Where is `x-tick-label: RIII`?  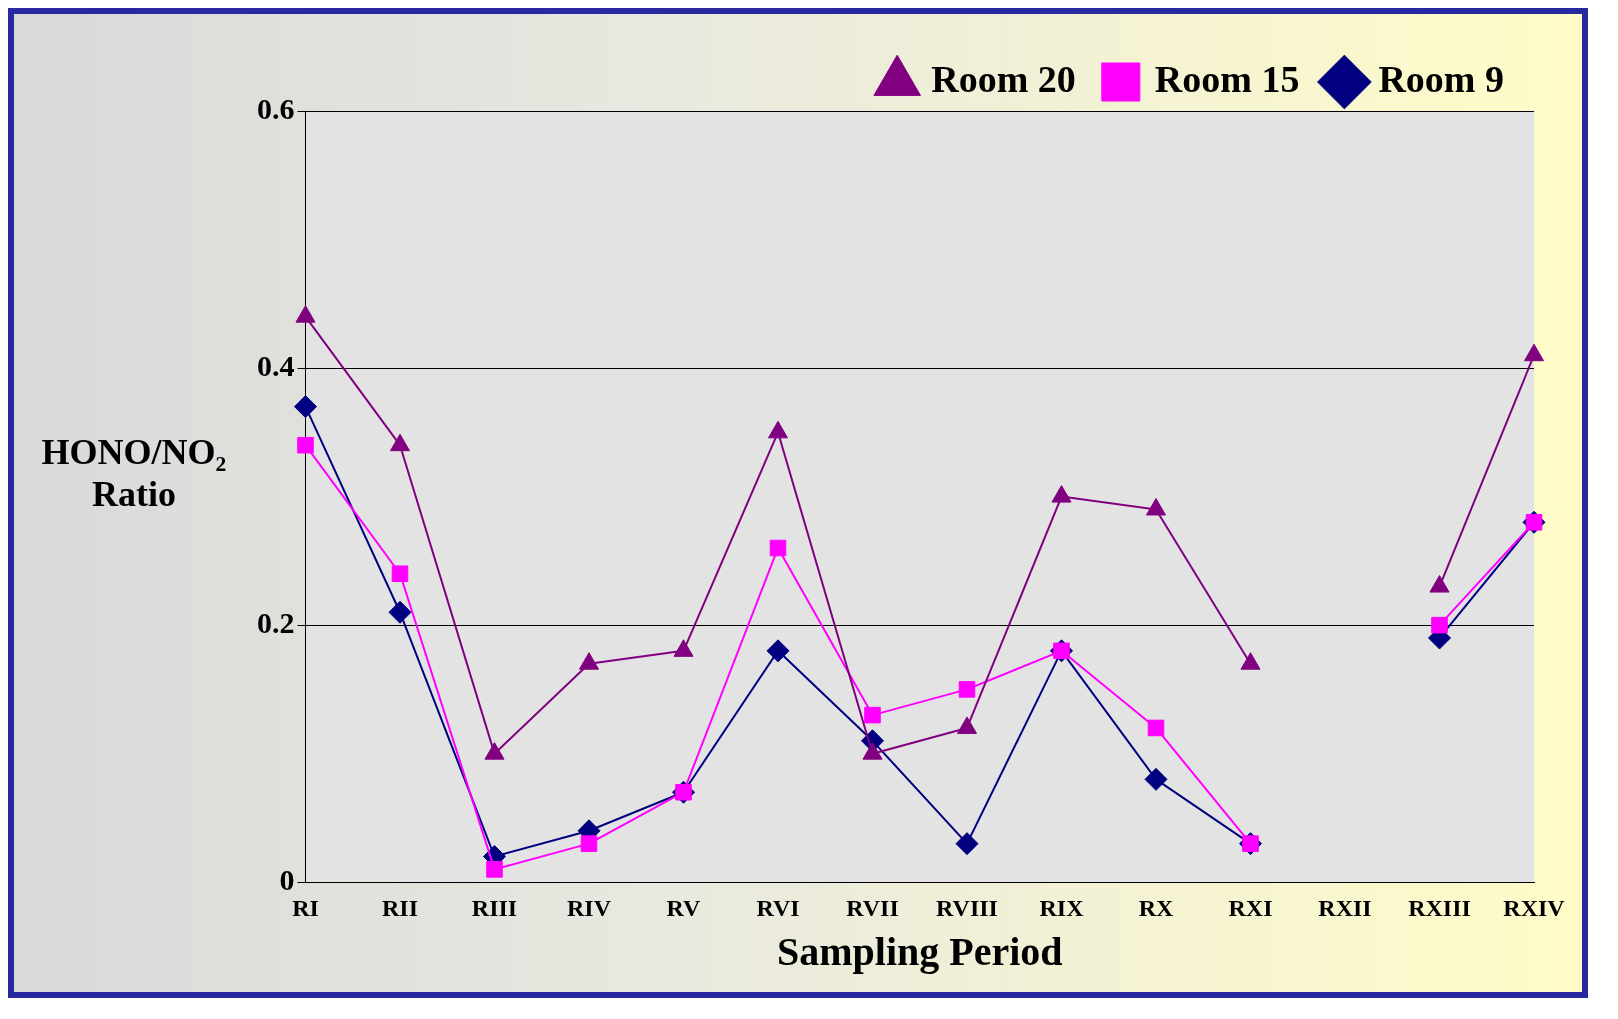 x-tick-label: RIII is located at coordinates (494, 907).